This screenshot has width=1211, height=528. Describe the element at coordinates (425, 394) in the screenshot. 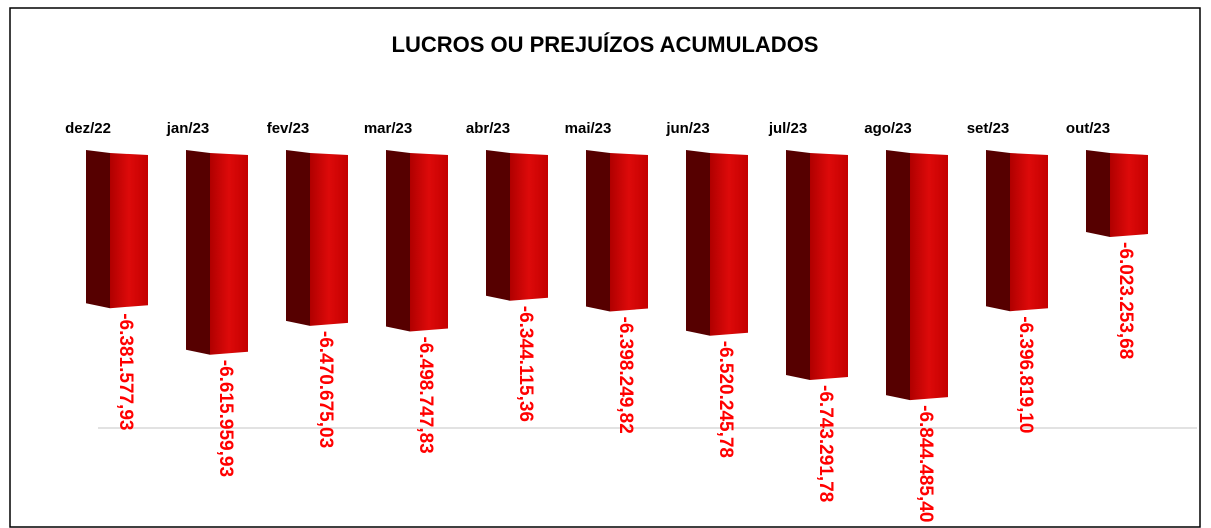

I see `value-label: -6.498.747,83` at that location.